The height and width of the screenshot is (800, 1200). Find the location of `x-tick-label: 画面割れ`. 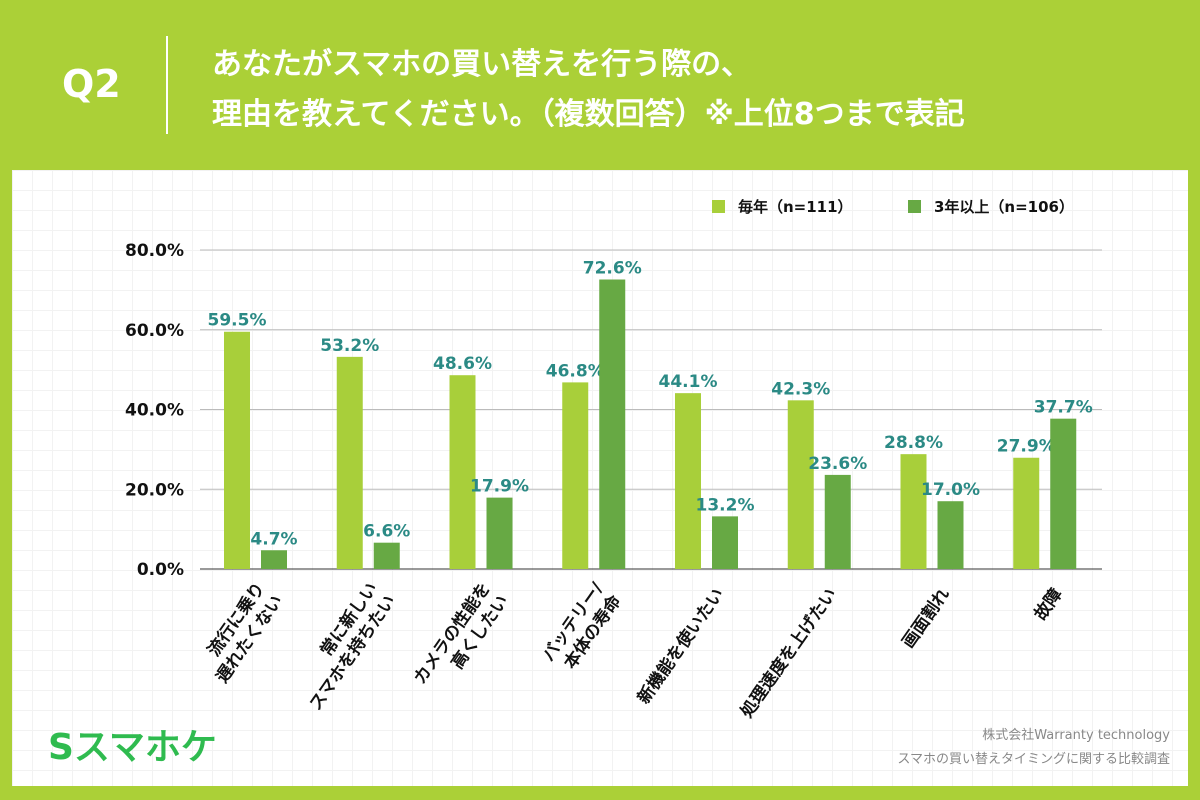

x-tick-label: 画面割れ is located at coordinates (926, 618).